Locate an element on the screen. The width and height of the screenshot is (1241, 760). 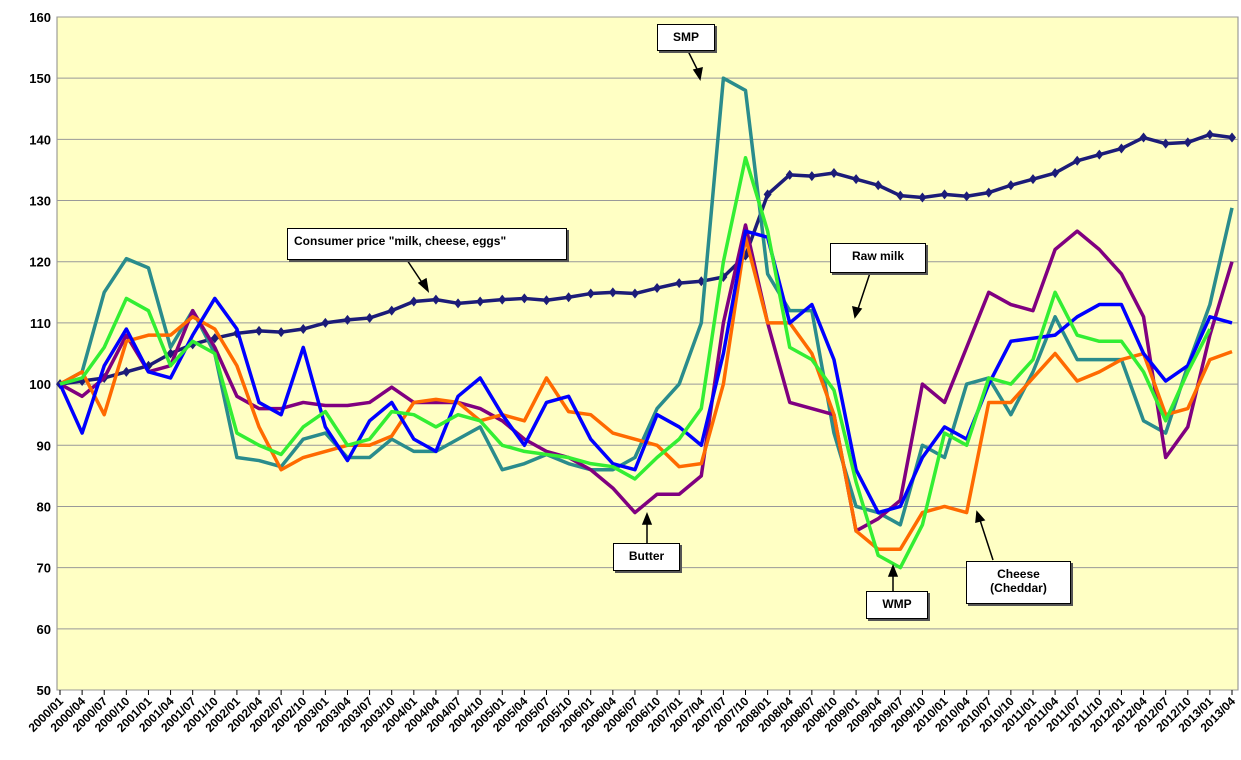
annotation-wmp: WMP is located at coordinates (897, 605).